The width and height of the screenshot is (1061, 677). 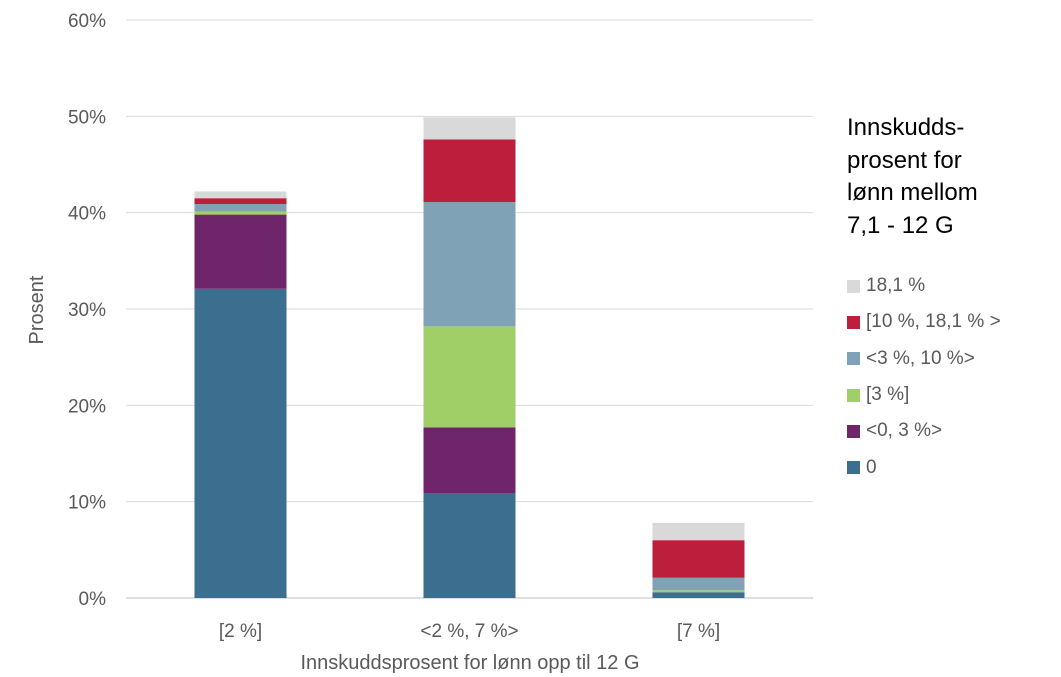 I want to click on legend-label: [10 %, 18,1 % >, so click(x=933, y=322).